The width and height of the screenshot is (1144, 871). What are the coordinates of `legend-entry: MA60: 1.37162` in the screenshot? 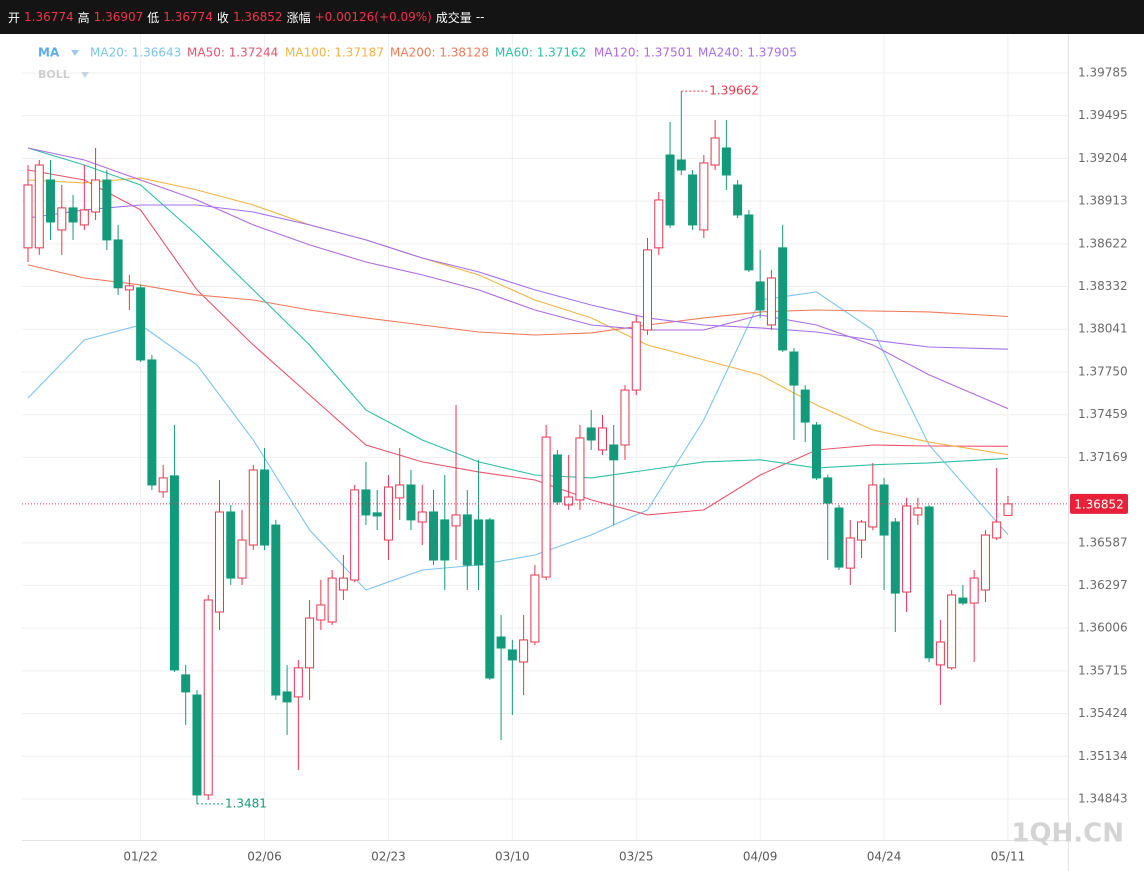 It's located at (540, 53).